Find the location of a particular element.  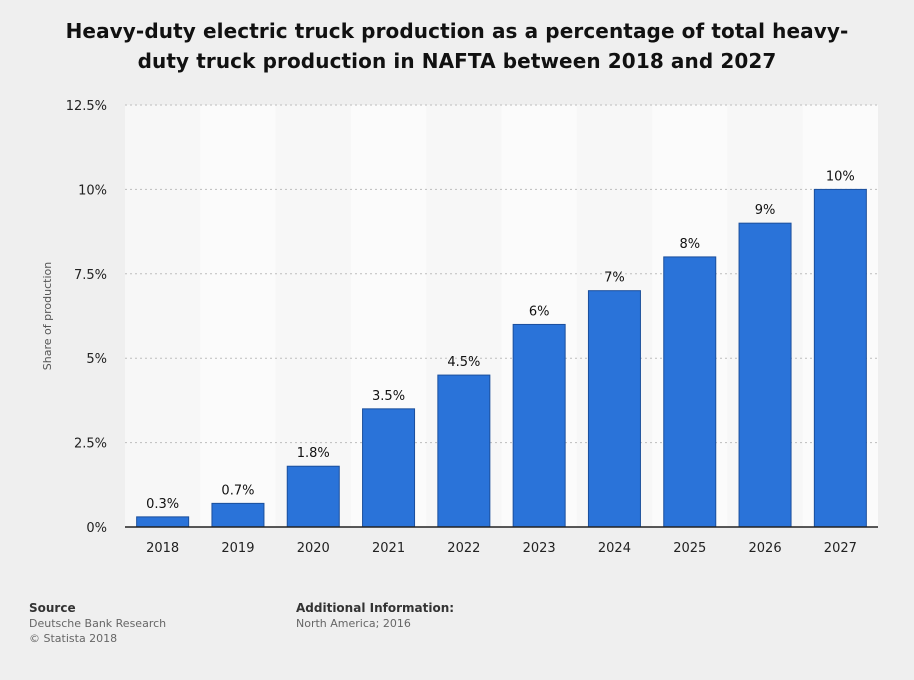

x-tick-label: 2026 is located at coordinates (765, 548).